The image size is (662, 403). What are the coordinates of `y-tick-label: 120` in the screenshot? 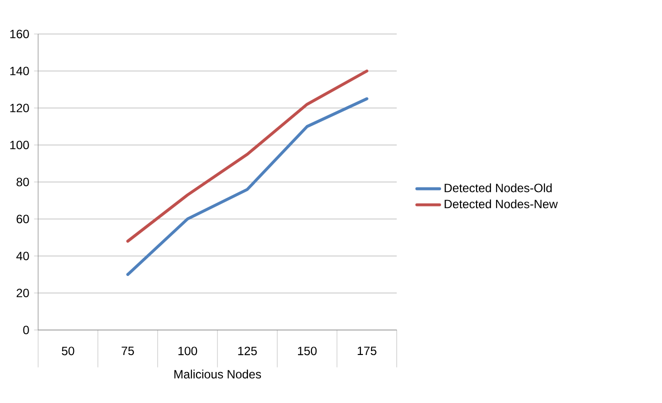 It's located at (19, 108).